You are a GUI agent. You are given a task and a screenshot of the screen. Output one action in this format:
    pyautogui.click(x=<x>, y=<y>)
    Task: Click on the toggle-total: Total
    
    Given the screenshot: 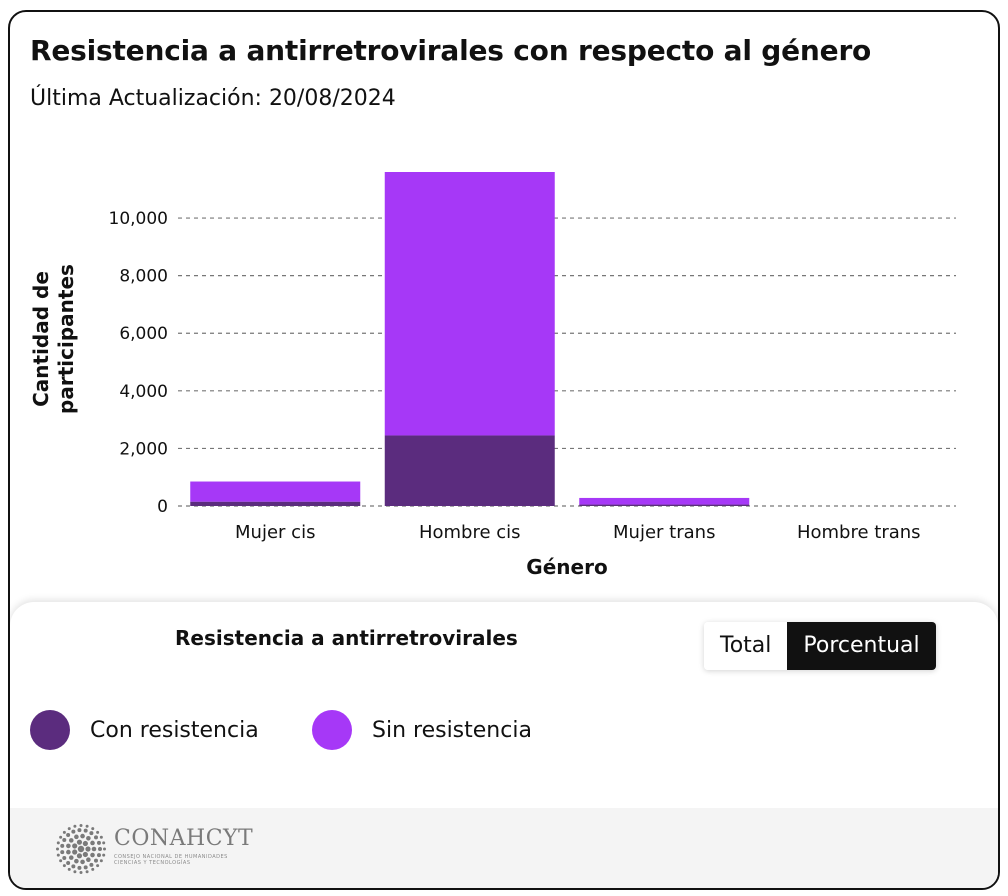 What is the action you would take?
    pyautogui.click(x=746, y=646)
    